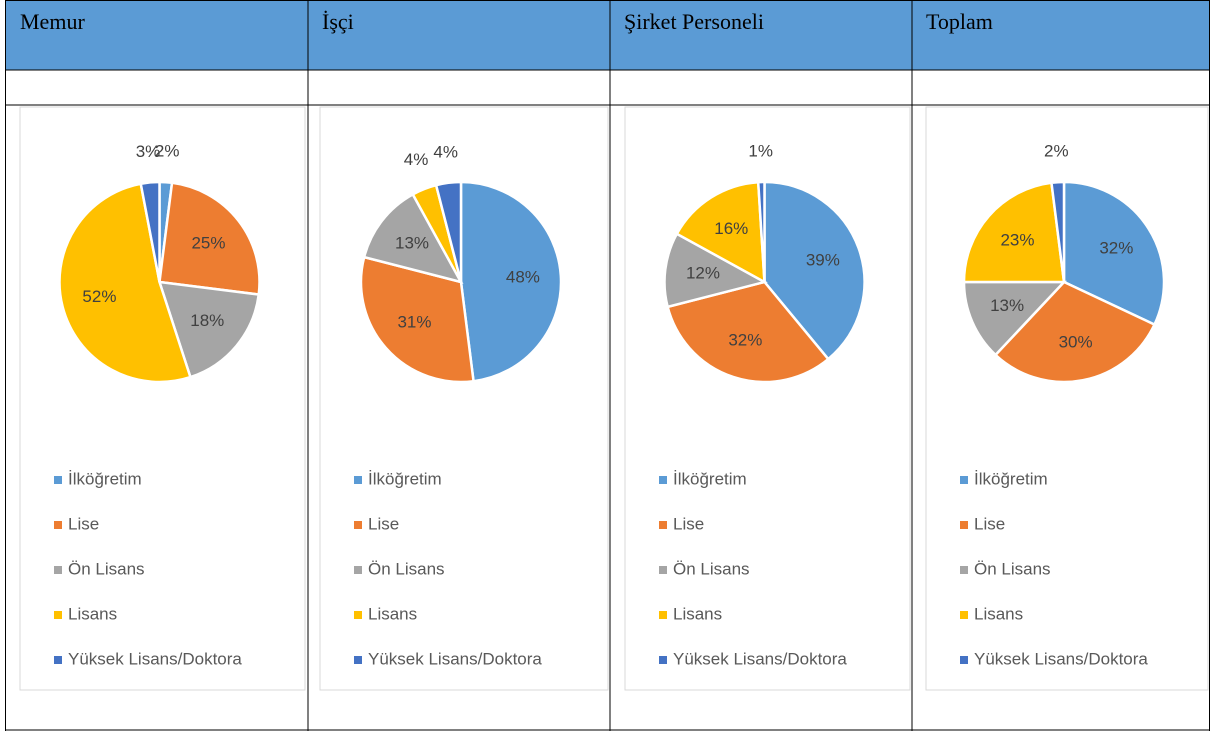 This screenshot has width=1215, height=731. Describe the element at coordinates (99, 296) in the screenshot. I see `data-label: 52%` at that location.